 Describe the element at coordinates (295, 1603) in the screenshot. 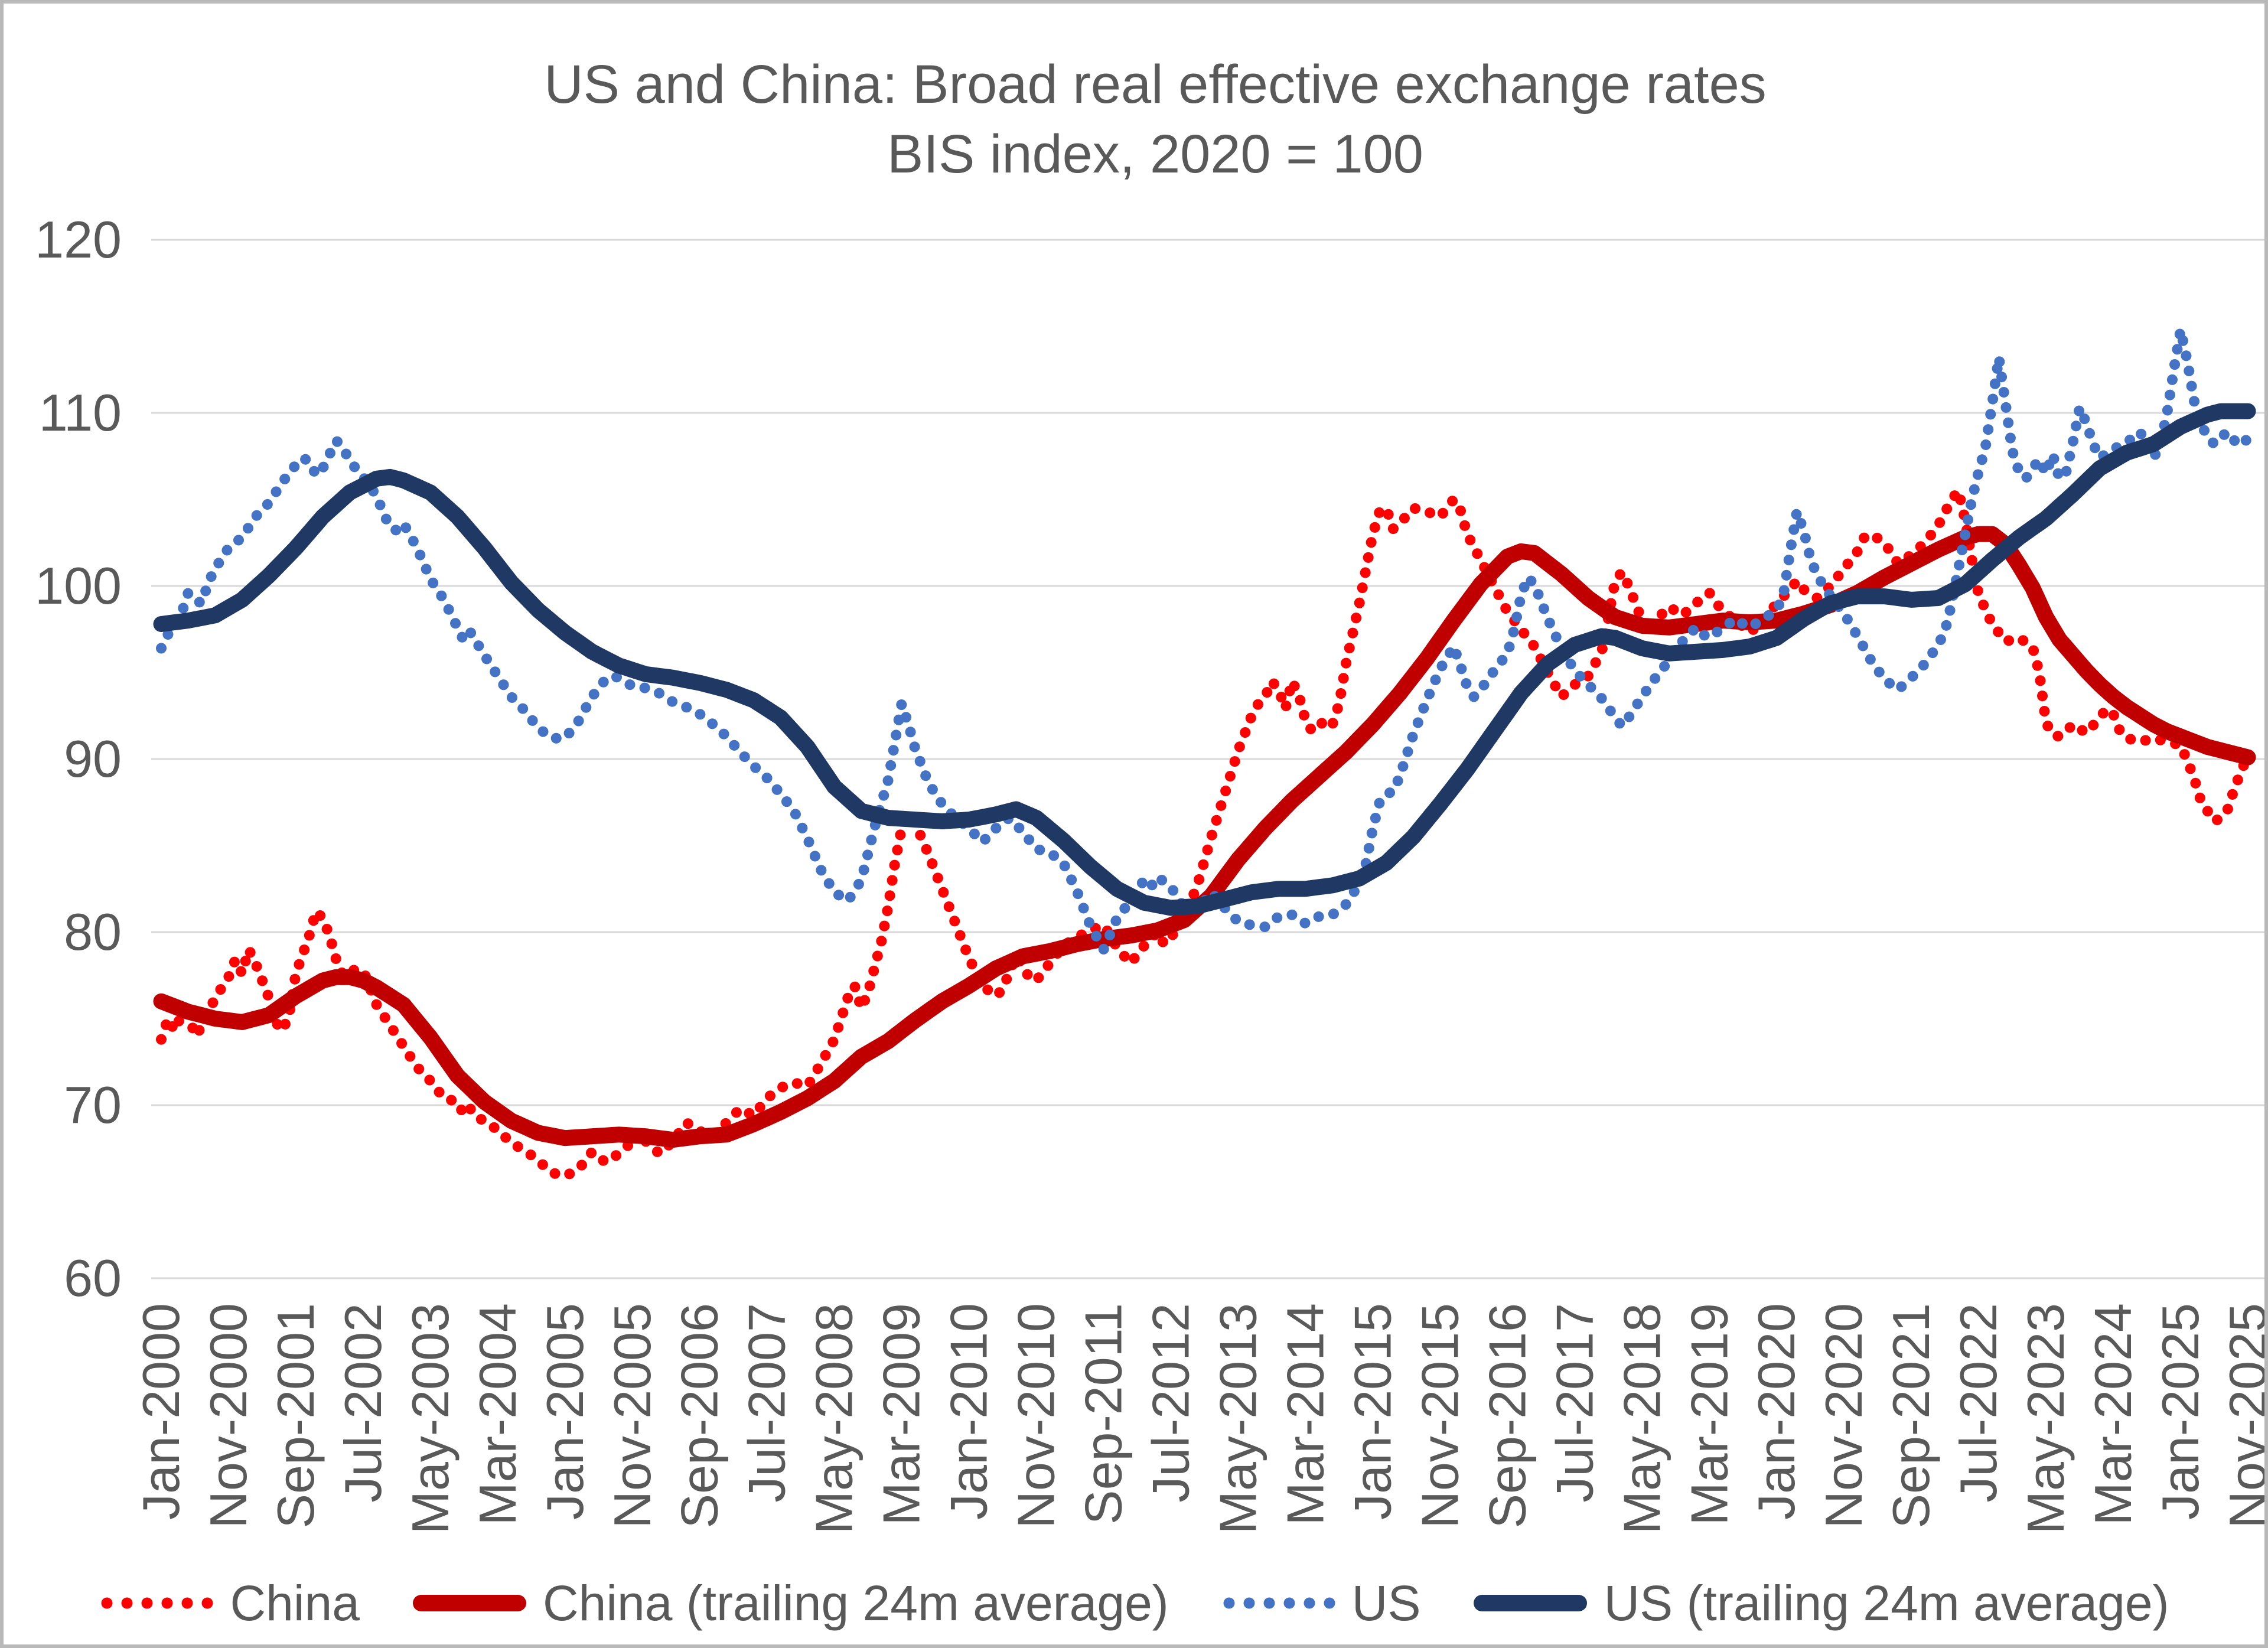

I see `legend-label-china: China` at that location.